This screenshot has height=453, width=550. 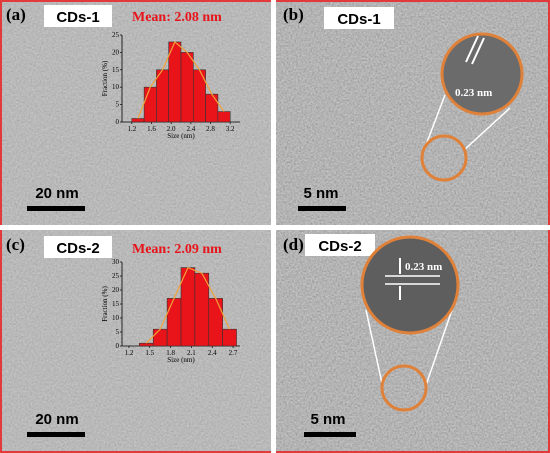 What do you see at coordinates (177, 17) in the screenshot?
I see `mean-label: Mean: 2.08 nm` at bounding box center [177, 17].